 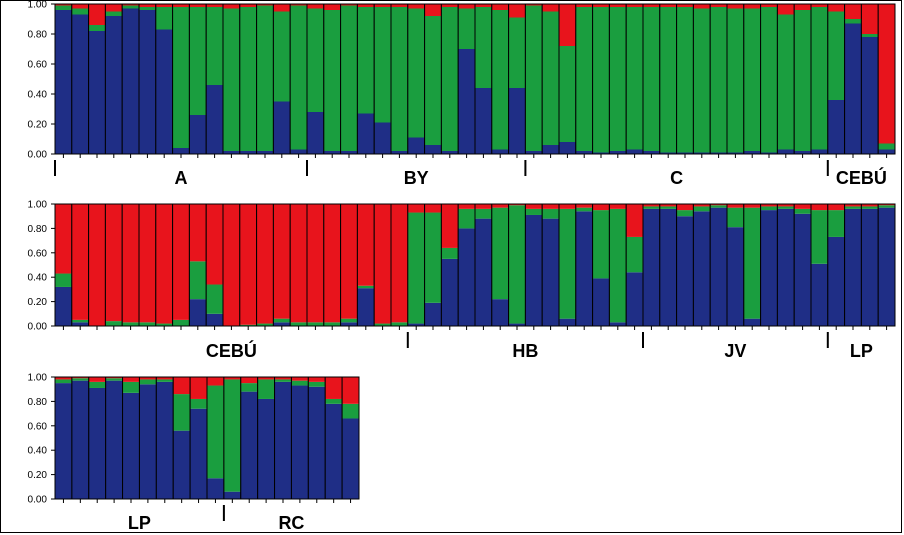 What do you see at coordinates (131, 387) in the screenshot?
I see `bar-5-green` at bounding box center [131, 387].